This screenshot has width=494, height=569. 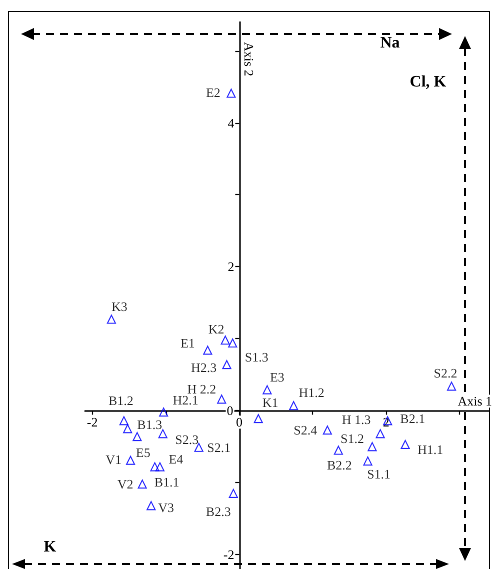 I want to click on x-axis-title: Axis 1, so click(x=475, y=401).